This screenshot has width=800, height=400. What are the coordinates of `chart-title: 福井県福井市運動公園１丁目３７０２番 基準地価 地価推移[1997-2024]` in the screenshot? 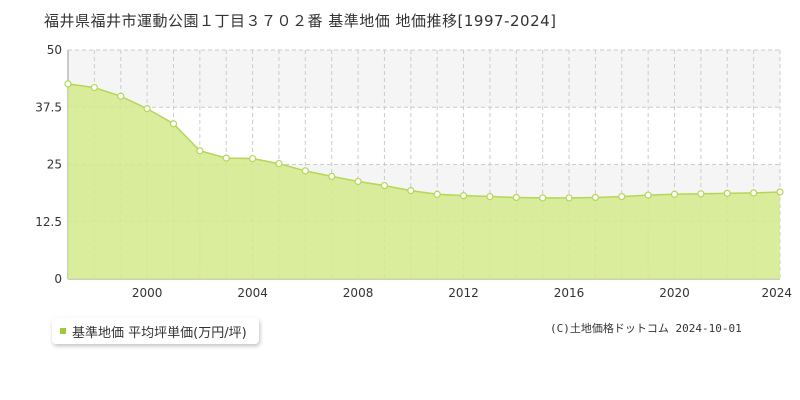 It's located at (300, 21).